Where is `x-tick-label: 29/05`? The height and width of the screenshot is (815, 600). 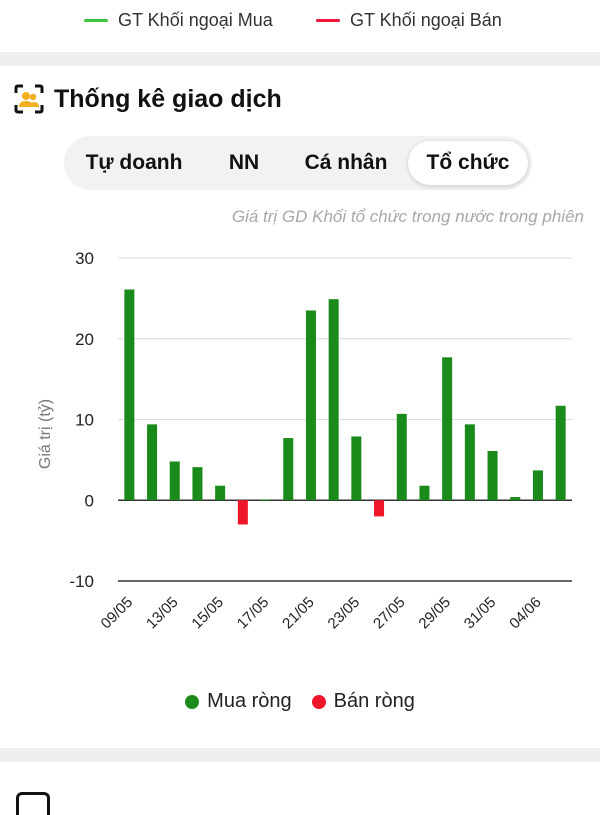
x-tick-label: 29/05 is located at coordinates (434, 613).